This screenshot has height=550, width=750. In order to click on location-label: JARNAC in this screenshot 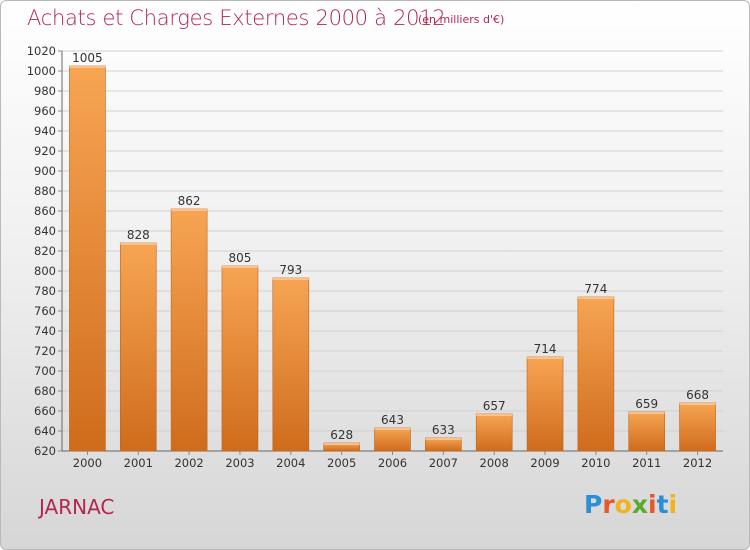, I will do `click(77, 507)`.